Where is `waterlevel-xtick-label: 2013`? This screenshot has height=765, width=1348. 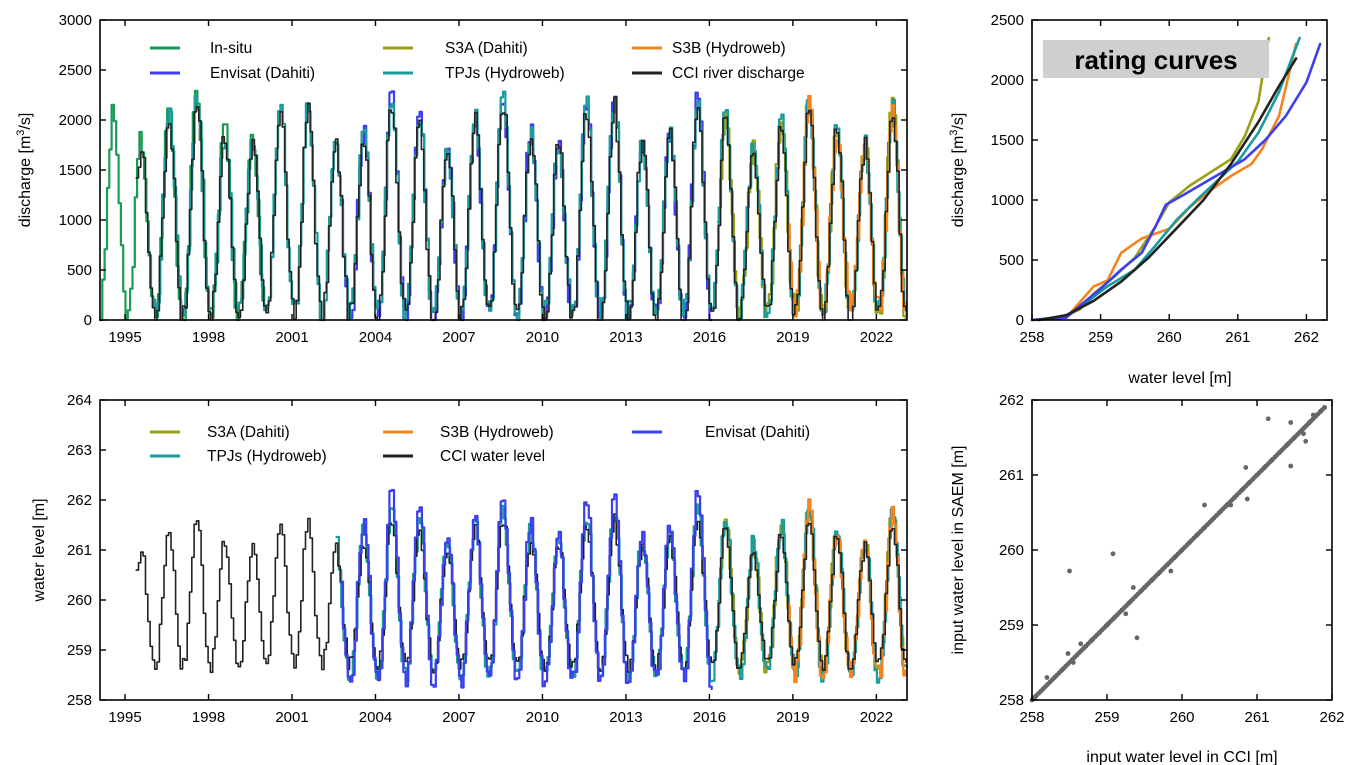 waterlevel-xtick-label: 2013 is located at coordinates (625, 717).